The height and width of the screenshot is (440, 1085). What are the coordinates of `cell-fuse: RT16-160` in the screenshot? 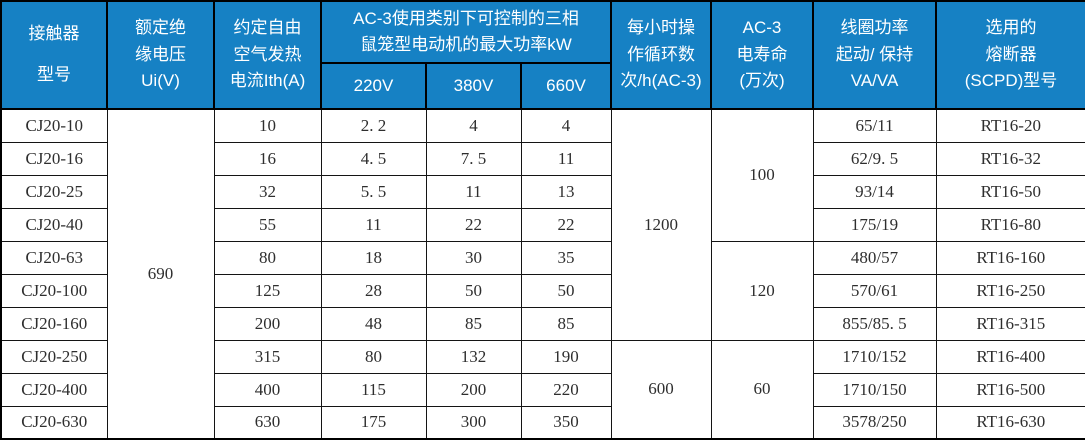 It's located at (1010, 257).